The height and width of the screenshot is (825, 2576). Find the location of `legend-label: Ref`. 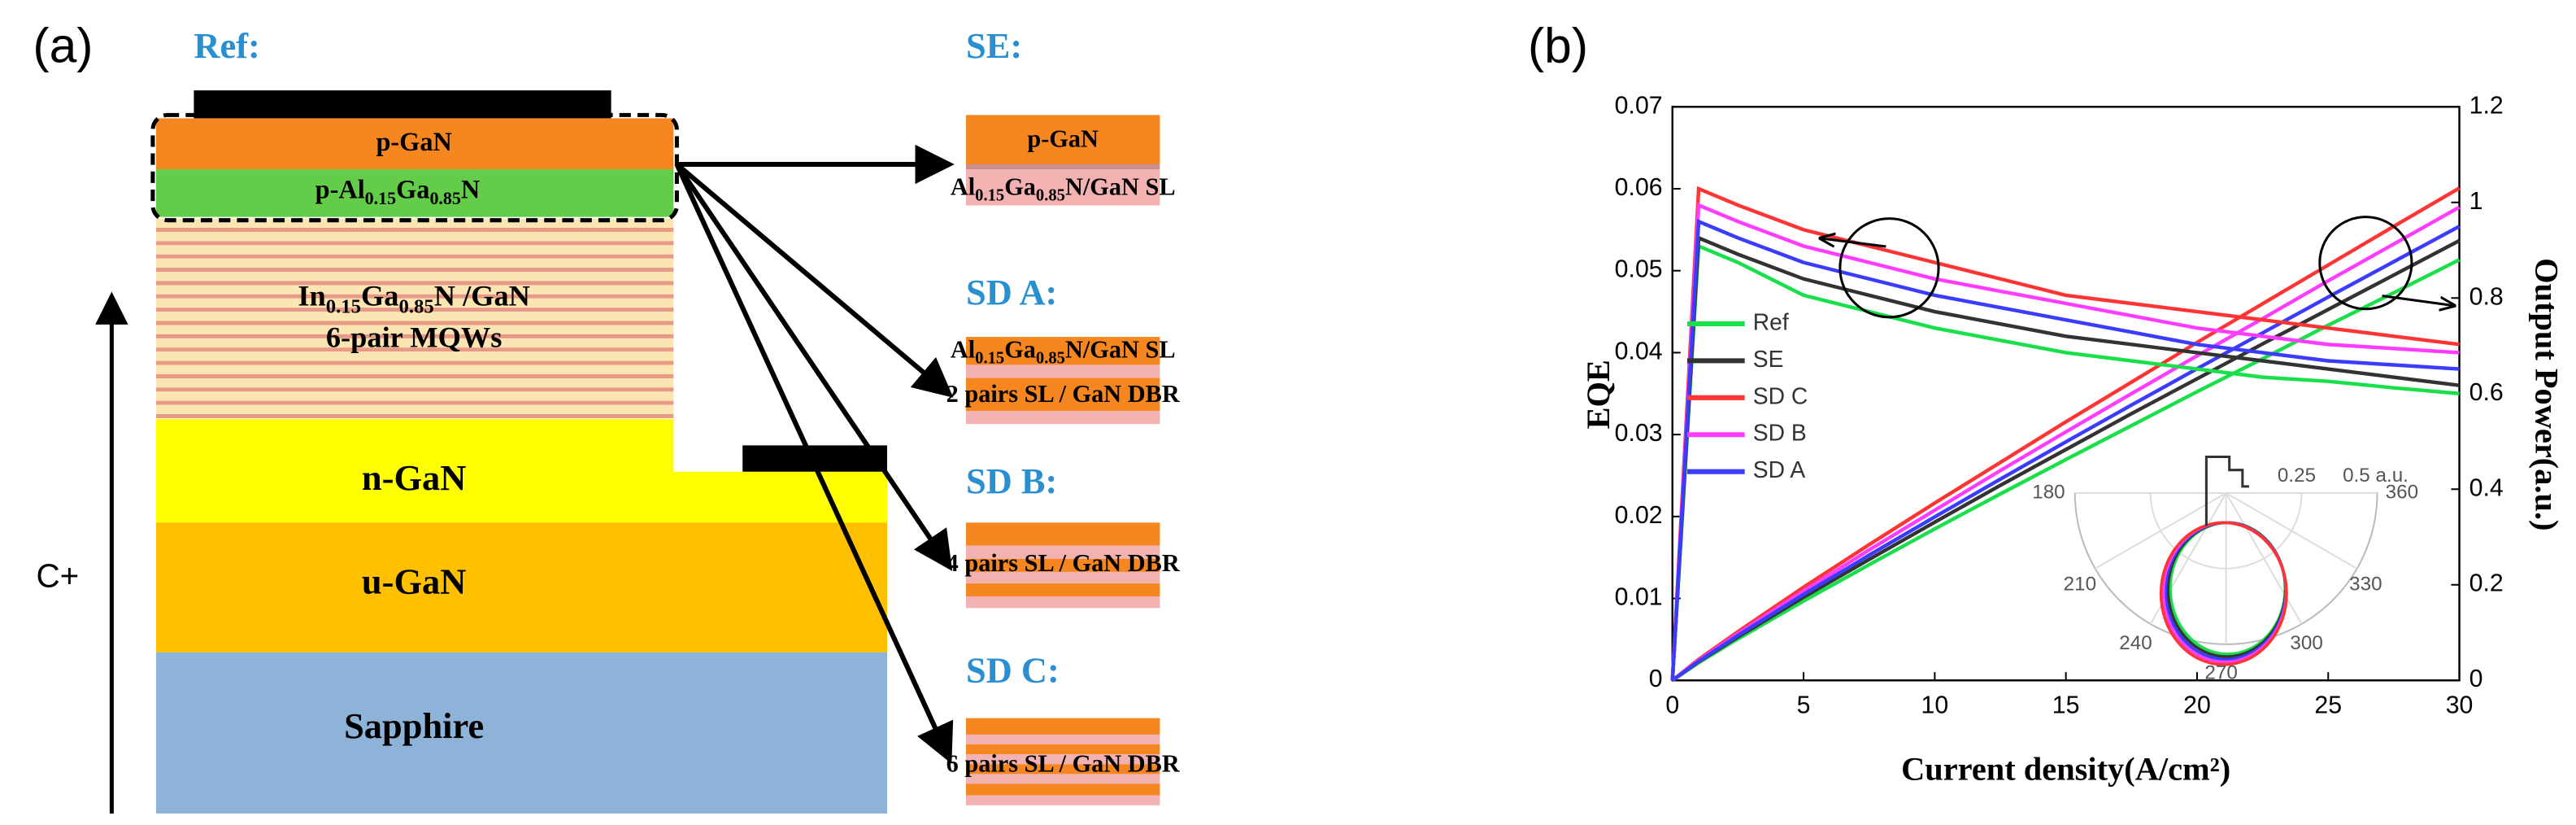

legend-label: Ref is located at coordinates (1771, 321).